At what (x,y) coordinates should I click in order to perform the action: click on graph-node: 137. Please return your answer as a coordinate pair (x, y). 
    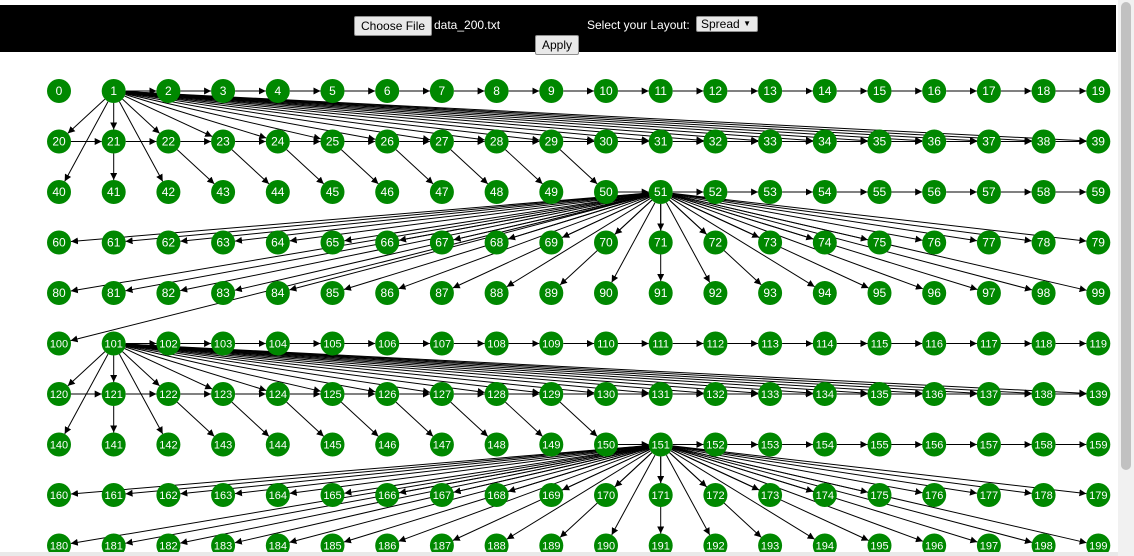
    Looking at the image, I should click on (988, 394).